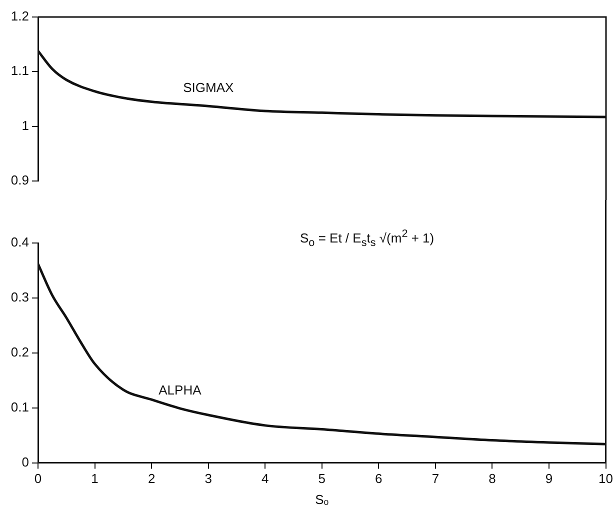 The width and height of the screenshot is (616, 512). Describe the element at coordinates (208, 478) in the screenshot. I see `x-tick-label: 3` at that location.